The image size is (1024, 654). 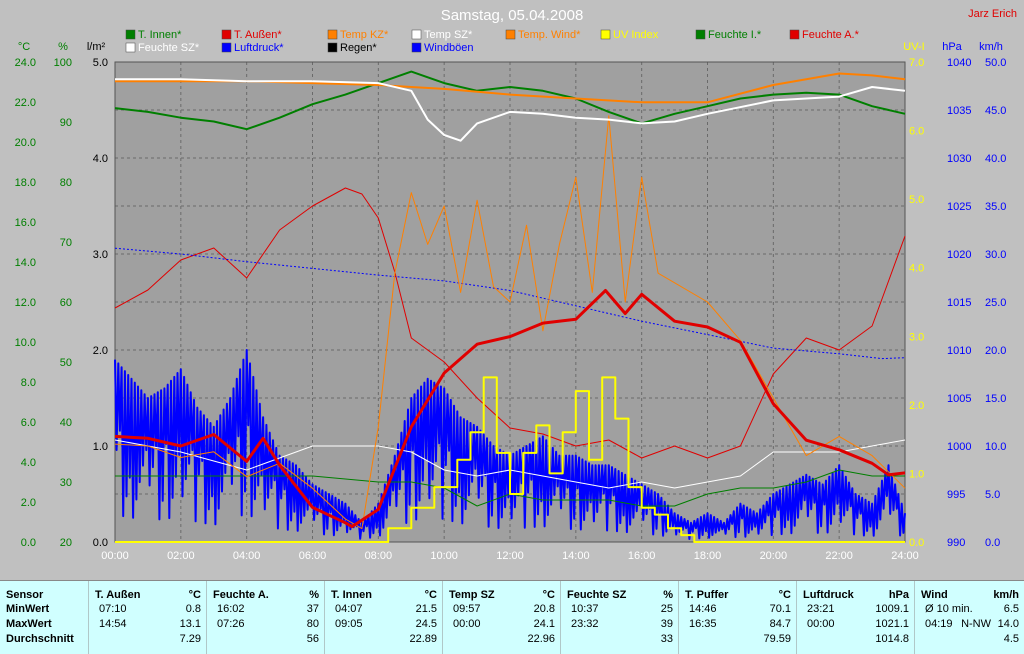 I want to click on stats-sensor-name: T. Innen, so click(x=351, y=595).